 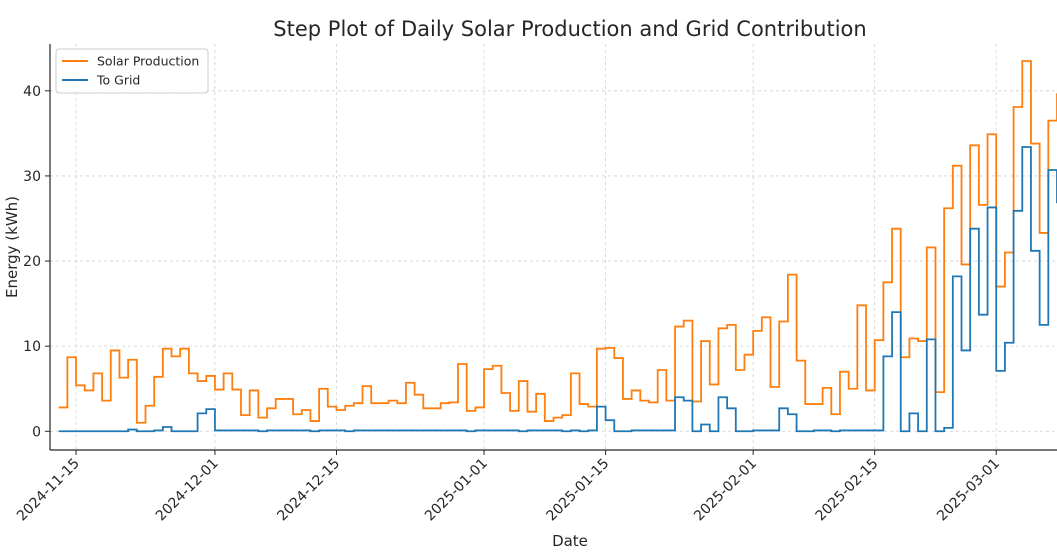 I want to click on x-tick-label: 2024-12-15, so click(x=308, y=490).